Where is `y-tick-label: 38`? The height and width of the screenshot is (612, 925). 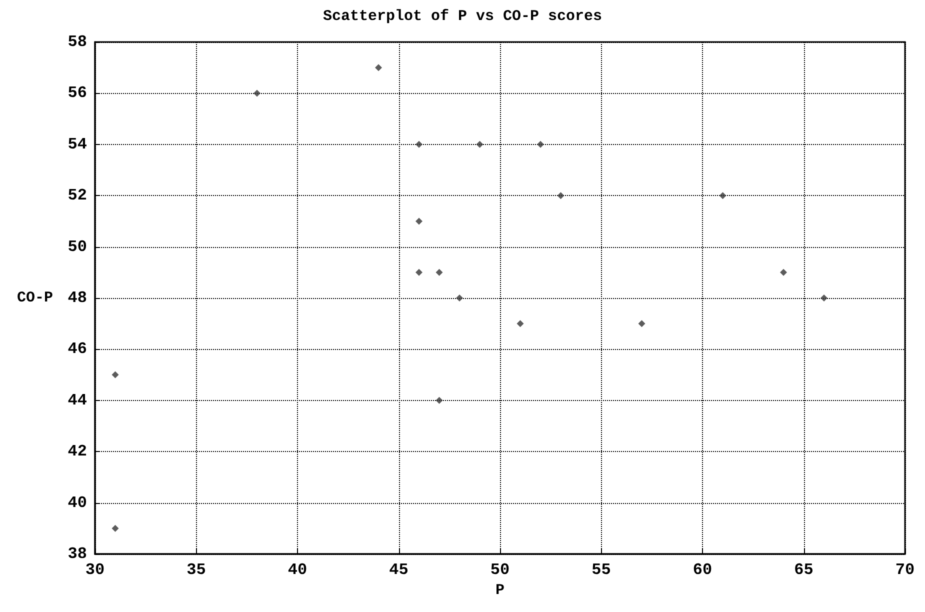
y-tick-label: 38 is located at coordinates (77, 554).